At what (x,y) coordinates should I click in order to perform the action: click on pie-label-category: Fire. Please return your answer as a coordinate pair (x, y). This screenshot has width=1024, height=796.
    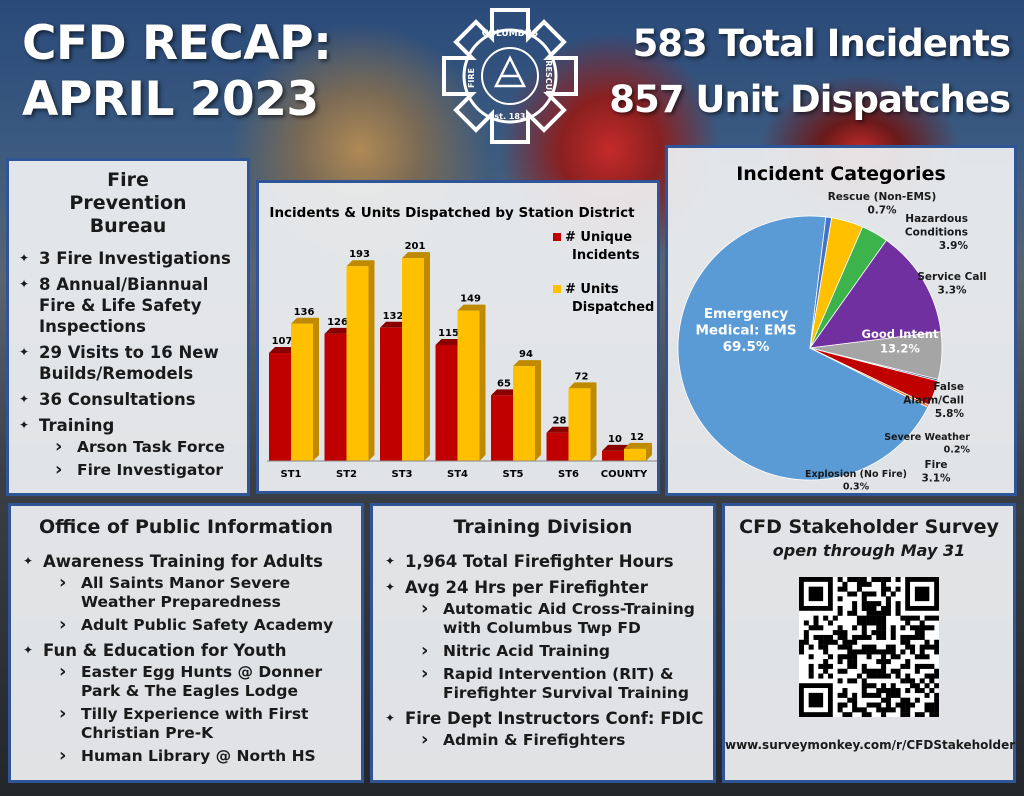
    Looking at the image, I should click on (935, 465).